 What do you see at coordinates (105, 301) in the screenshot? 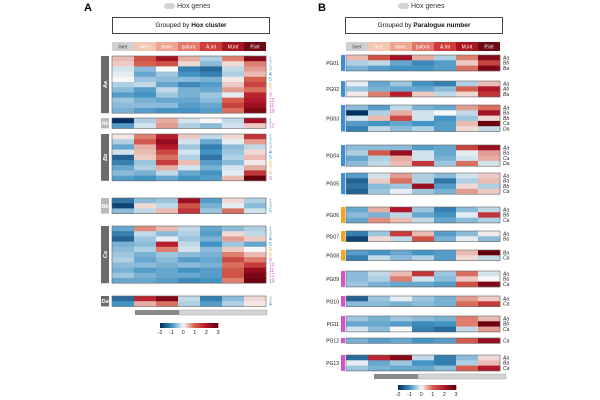
I see `cluster-bar` at bounding box center [105, 301].